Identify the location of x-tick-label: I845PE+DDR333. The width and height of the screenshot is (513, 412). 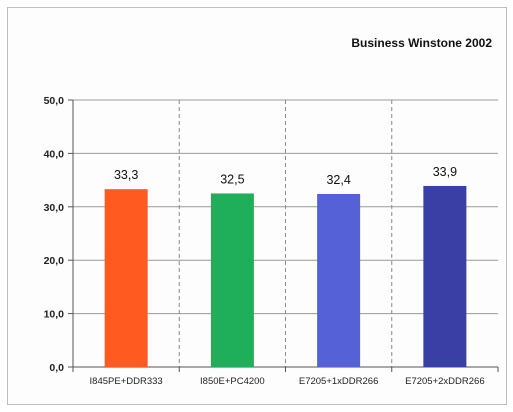
(126, 381).